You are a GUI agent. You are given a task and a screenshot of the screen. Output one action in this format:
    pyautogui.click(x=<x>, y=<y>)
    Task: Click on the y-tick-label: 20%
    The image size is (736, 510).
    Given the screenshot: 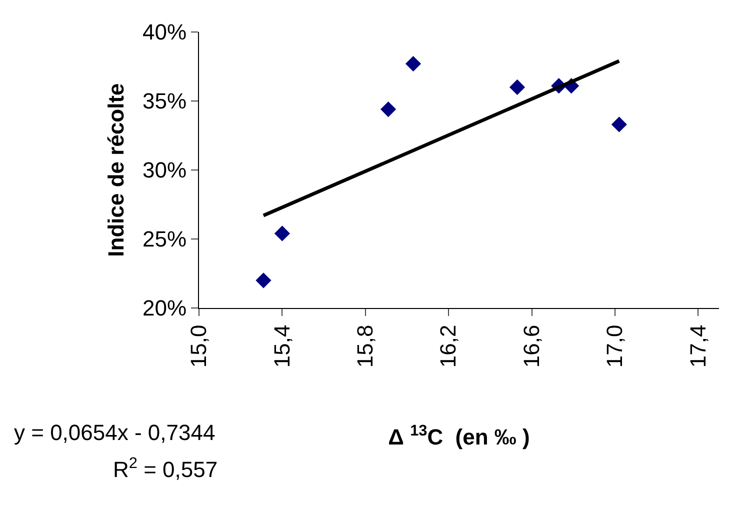 What is the action you would take?
    pyautogui.click(x=164, y=308)
    